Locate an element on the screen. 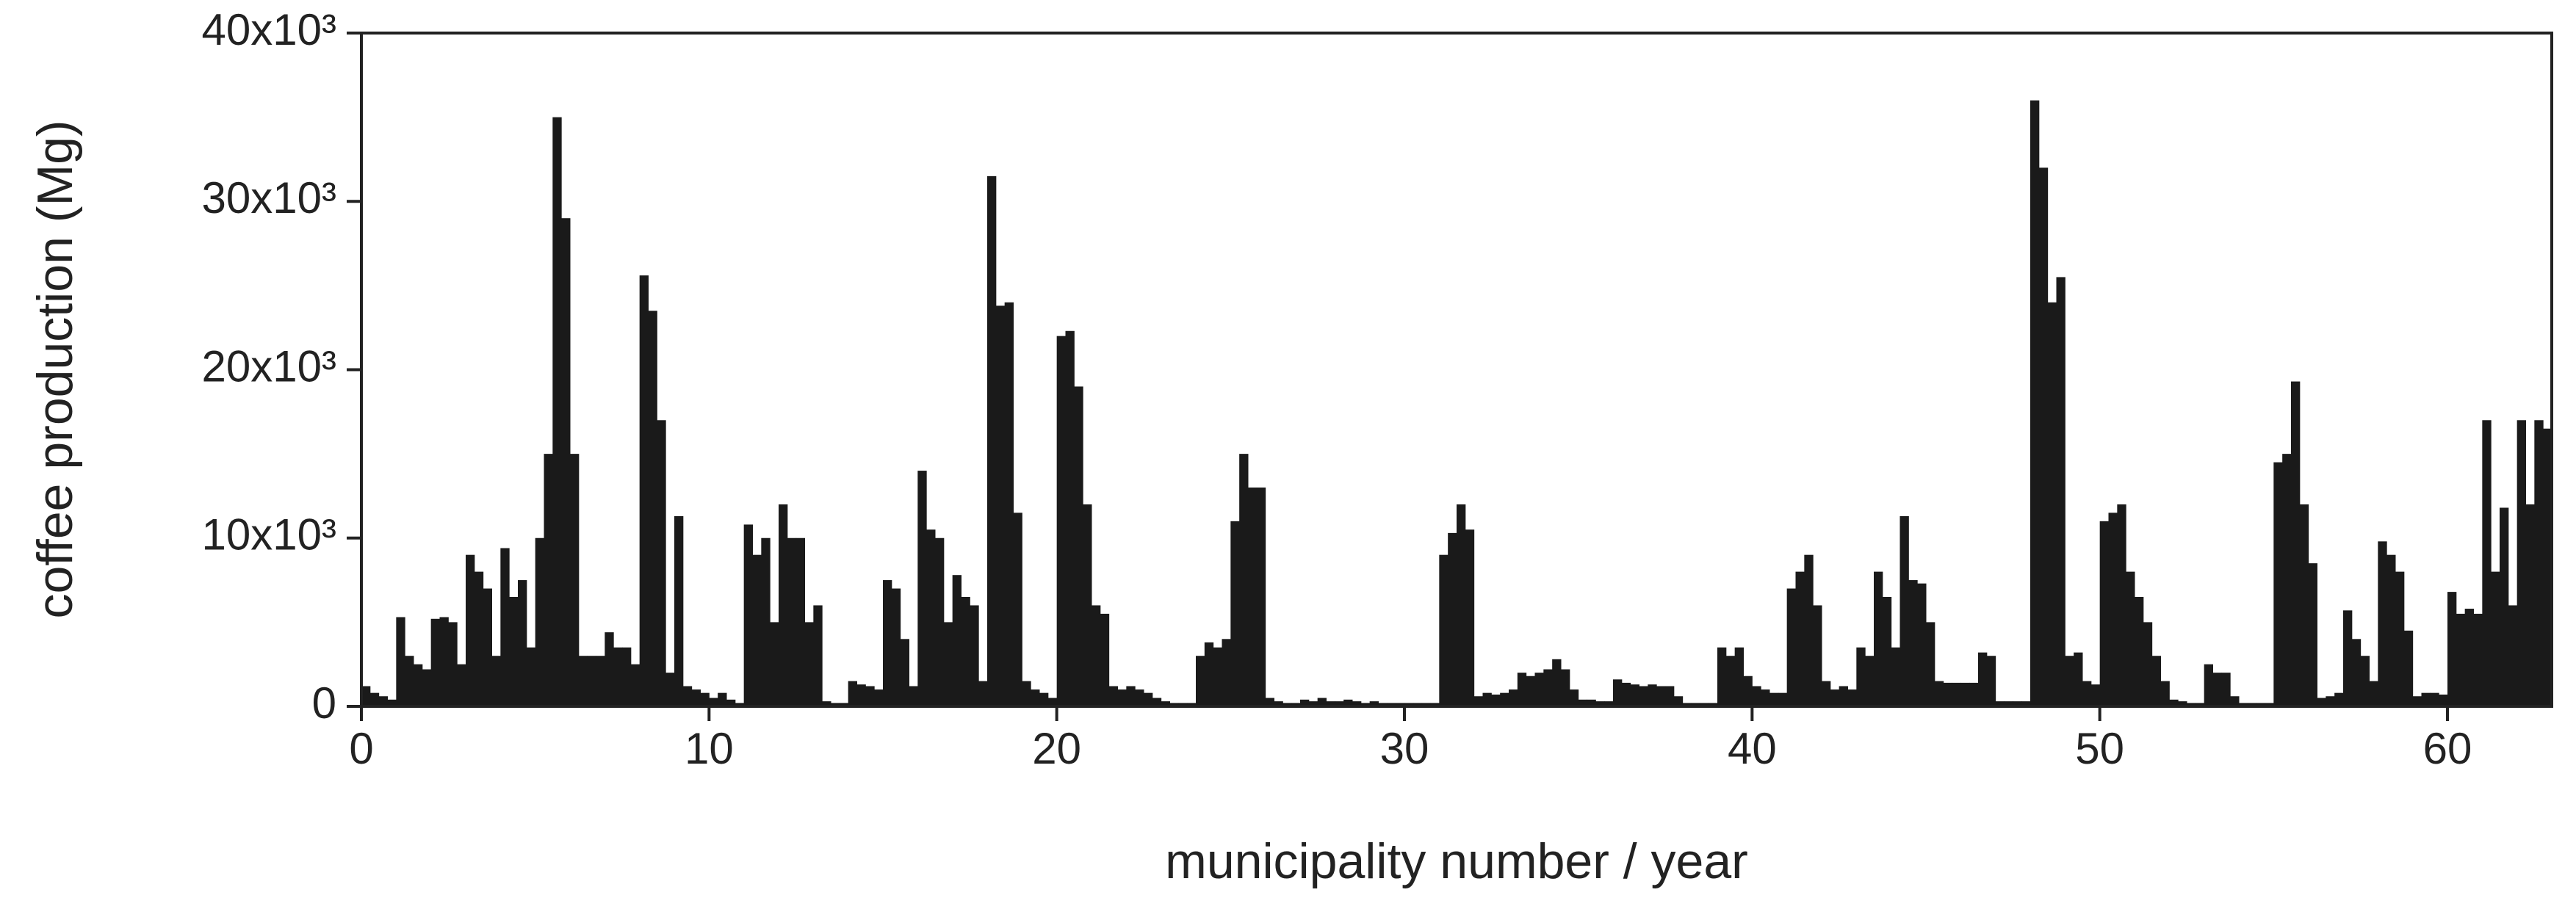  x-tick-label: 50 is located at coordinates (2099, 748).